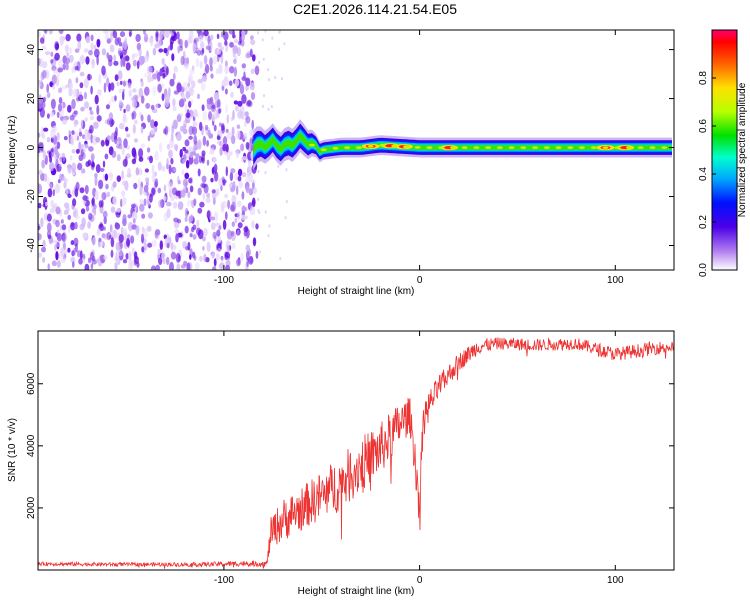 The height and width of the screenshot is (600, 750). Describe the element at coordinates (615, 580) in the screenshot. I see `x-tick-label: 100` at that location.